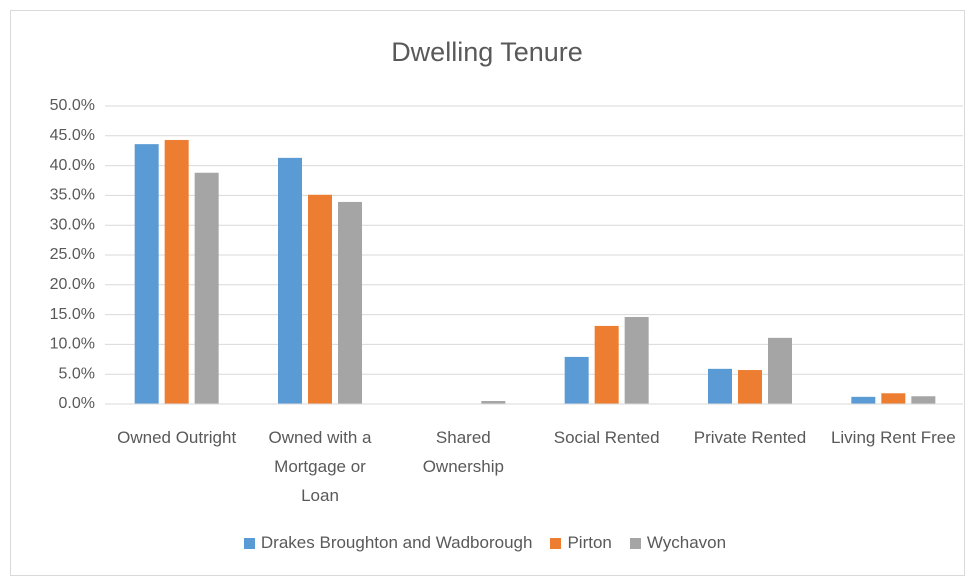 Image resolution: width=970 pixels, height=581 pixels. What do you see at coordinates (396, 542) in the screenshot?
I see `legend-label: Drakes Broughton and Wadborough` at bounding box center [396, 542].